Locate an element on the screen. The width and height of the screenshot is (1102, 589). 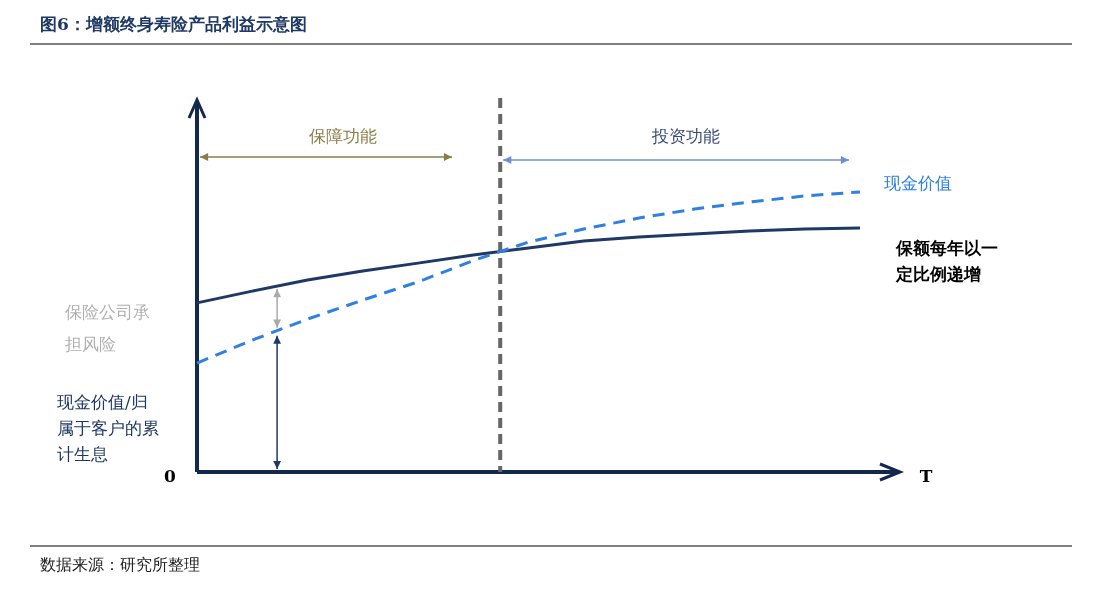
text: 投资功能 is located at coordinates (685, 136).